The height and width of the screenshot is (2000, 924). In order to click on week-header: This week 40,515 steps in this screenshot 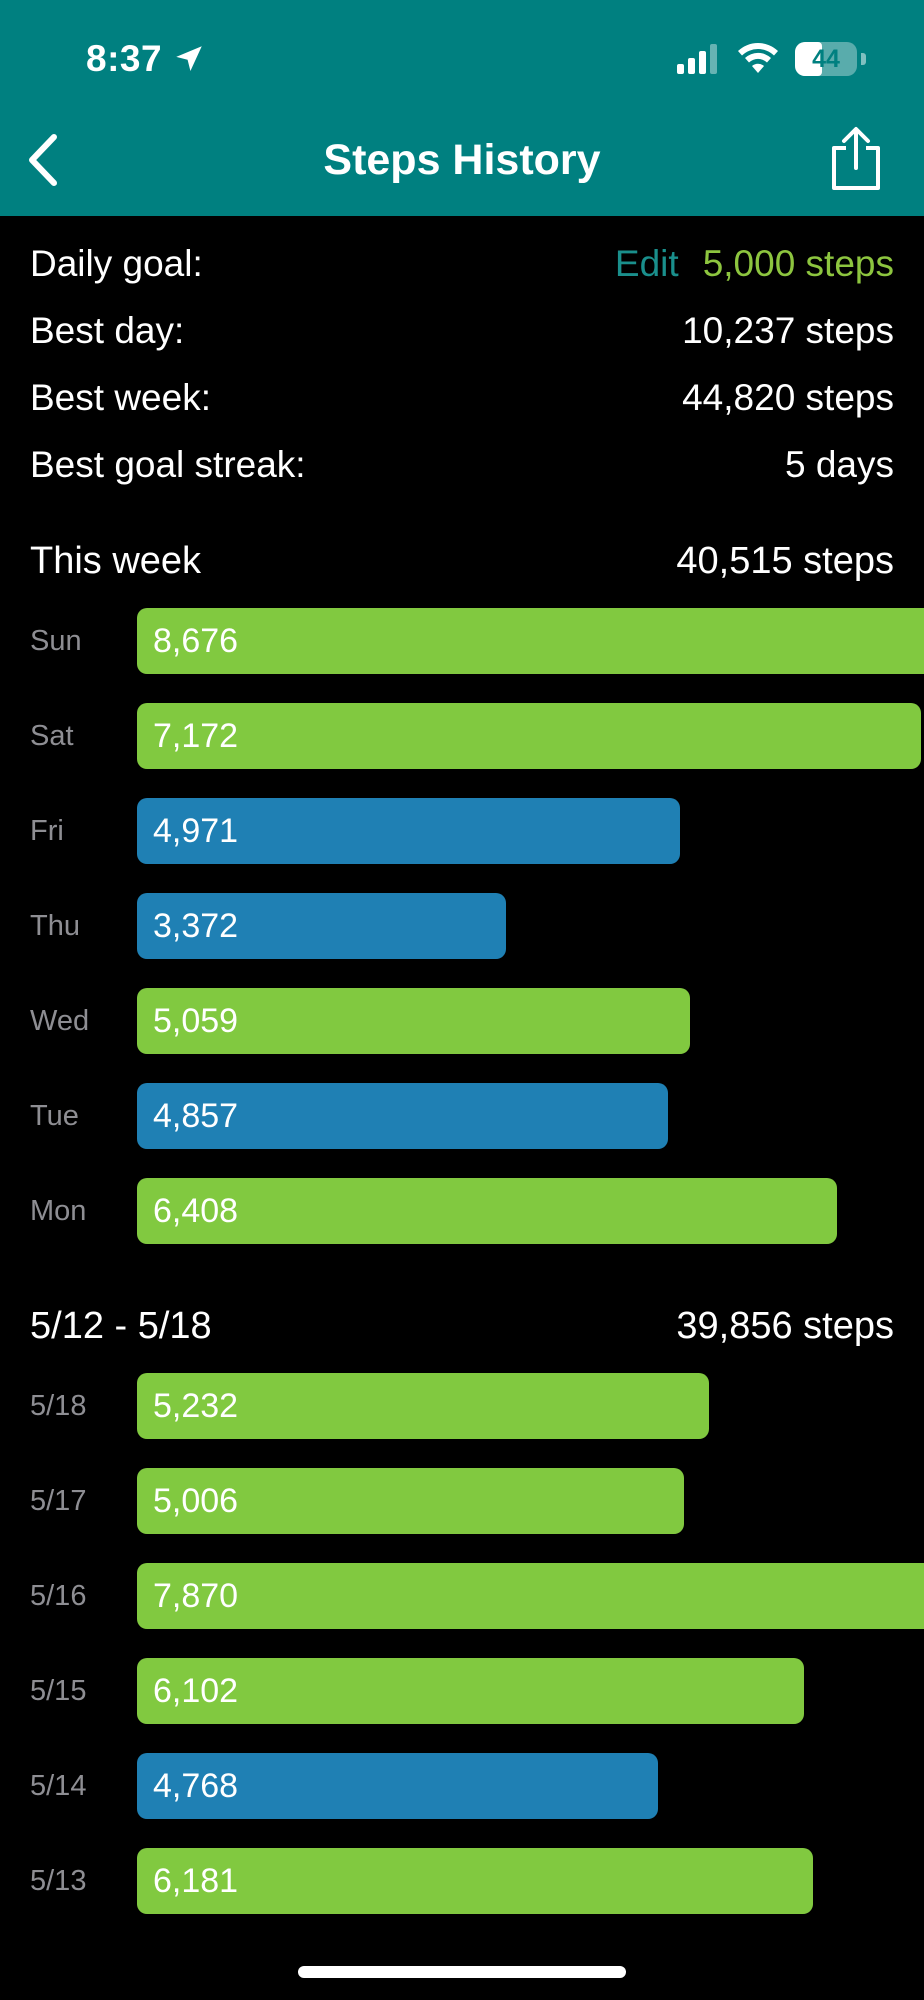, I will do `click(462, 561)`.